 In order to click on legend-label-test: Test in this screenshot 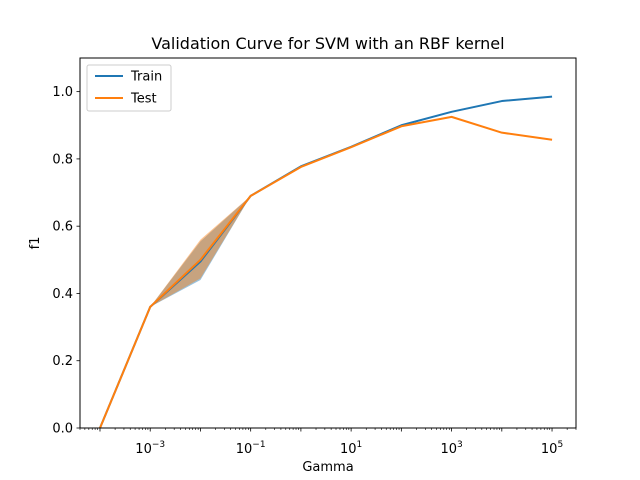, I will do `click(143, 99)`.